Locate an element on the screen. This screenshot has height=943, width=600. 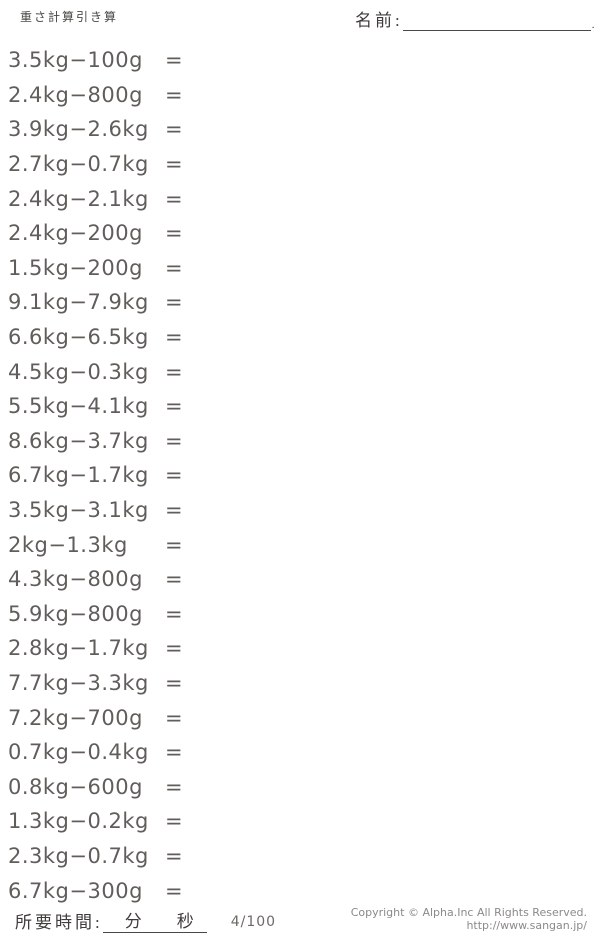
problem-expression: 2.3kg−0.7kg is located at coordinates (78, 855).